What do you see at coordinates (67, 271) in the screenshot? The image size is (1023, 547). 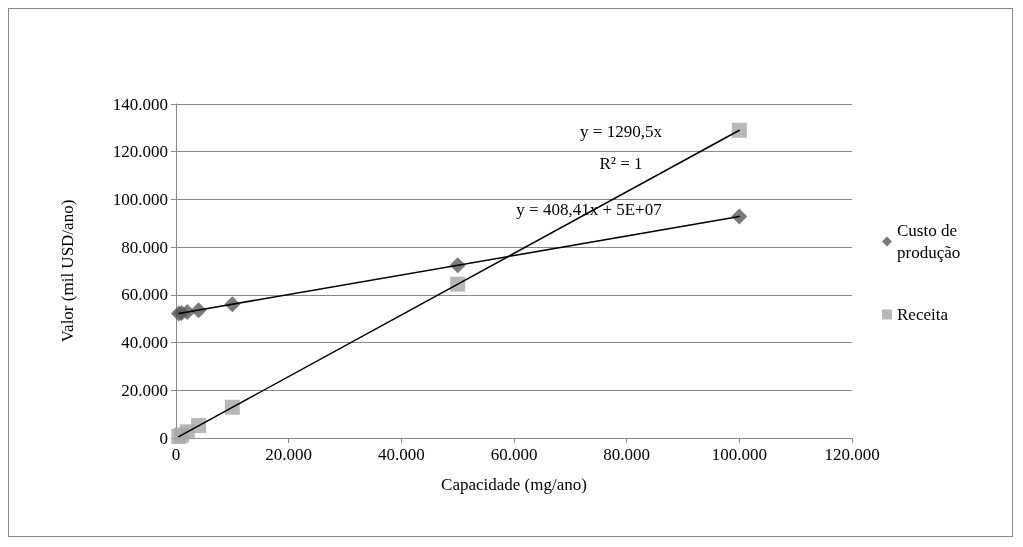 I see `y-axis-title: Valor (mil USD/ano)` at bounding box center [67, 271].